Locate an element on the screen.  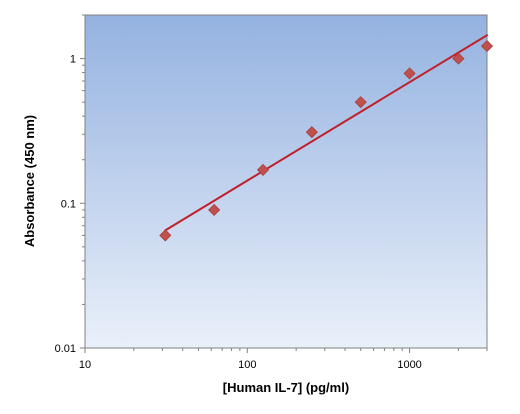
y-tick-label: 0.01 is located at coordinates (65, 349).